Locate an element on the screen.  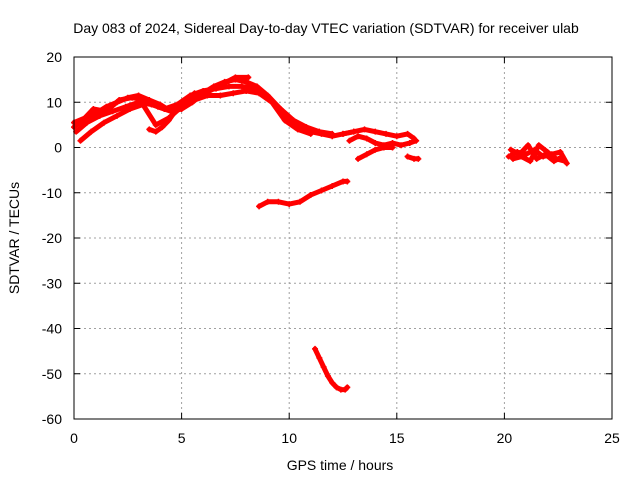
x-tick-label: 5 is located at coordinates (182, 438).